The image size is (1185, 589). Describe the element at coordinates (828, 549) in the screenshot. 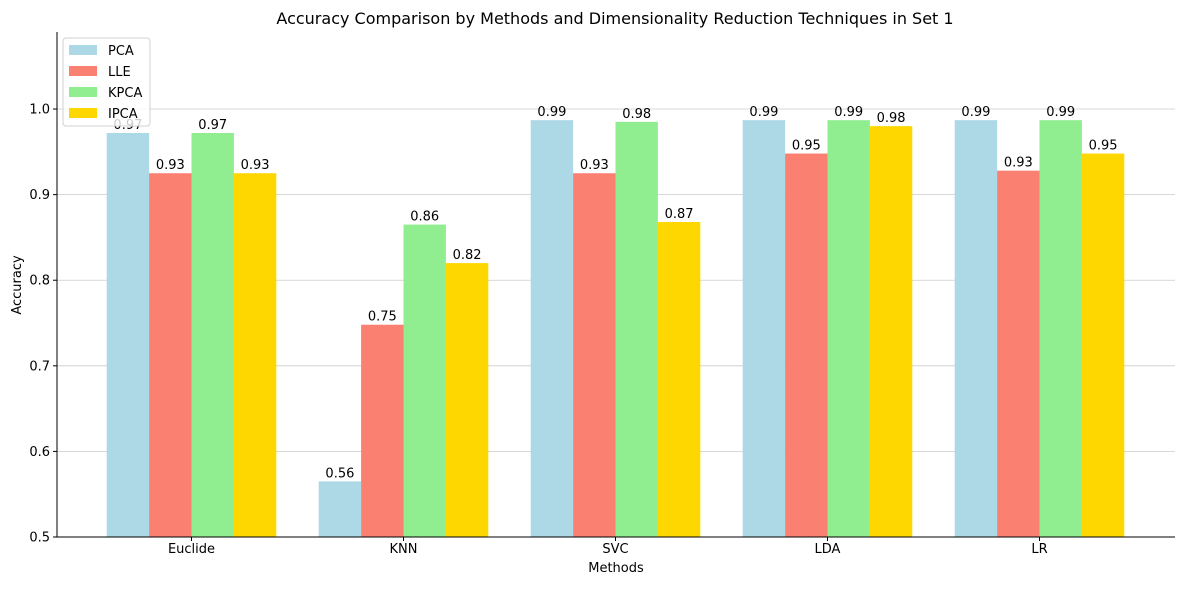

I see `x-tick-label: LDA` at that location.